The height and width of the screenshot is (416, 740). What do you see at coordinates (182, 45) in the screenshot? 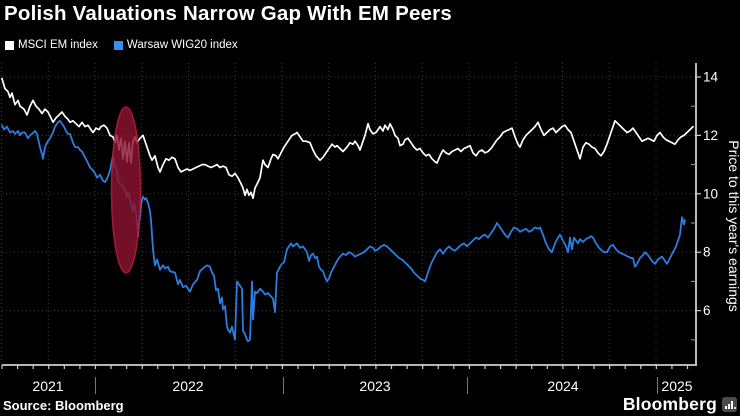
I see `legend-label: Warsaw WIG20 index` at bounding box center [182, 45].